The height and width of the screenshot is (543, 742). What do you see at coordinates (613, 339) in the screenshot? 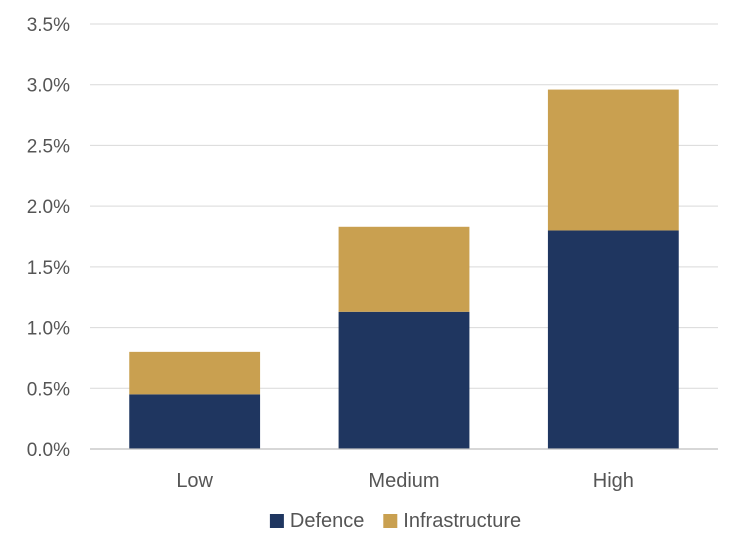
I see `bar-defence-high` at bounding box center [613, 339].